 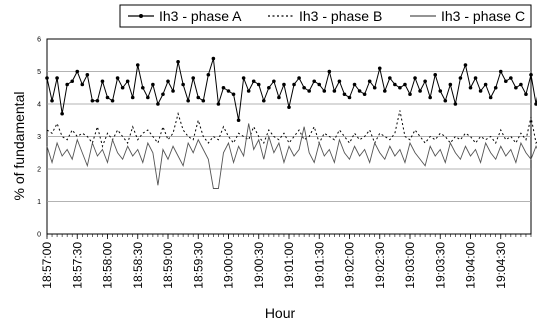 What do you see at coordinates (168, 265) in the screenshot?
I see `x-tick-label: 18:59:00` at bounding box center [168, 265].